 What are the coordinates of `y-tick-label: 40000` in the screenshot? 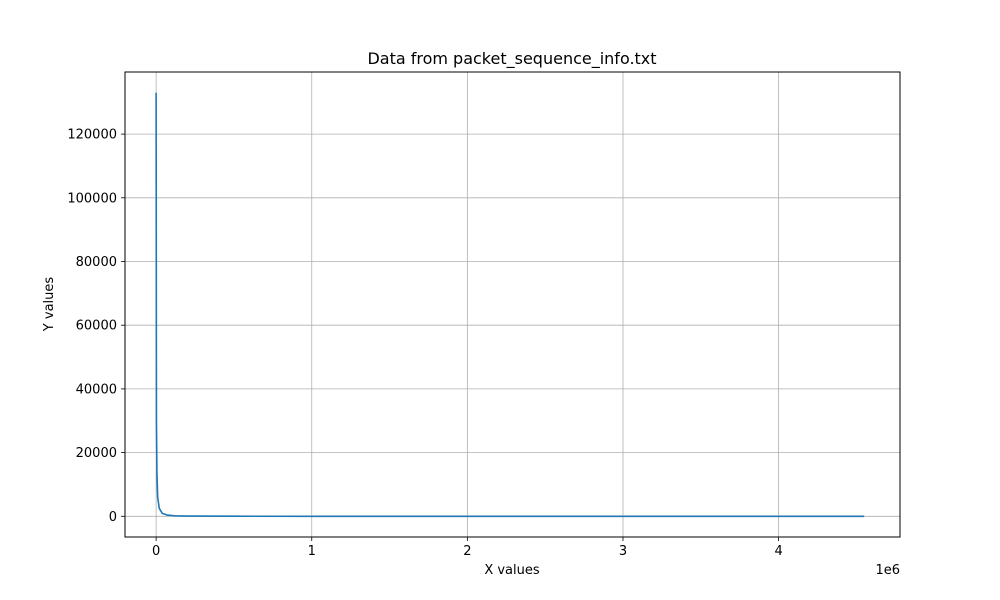 It's located at (96, 389).